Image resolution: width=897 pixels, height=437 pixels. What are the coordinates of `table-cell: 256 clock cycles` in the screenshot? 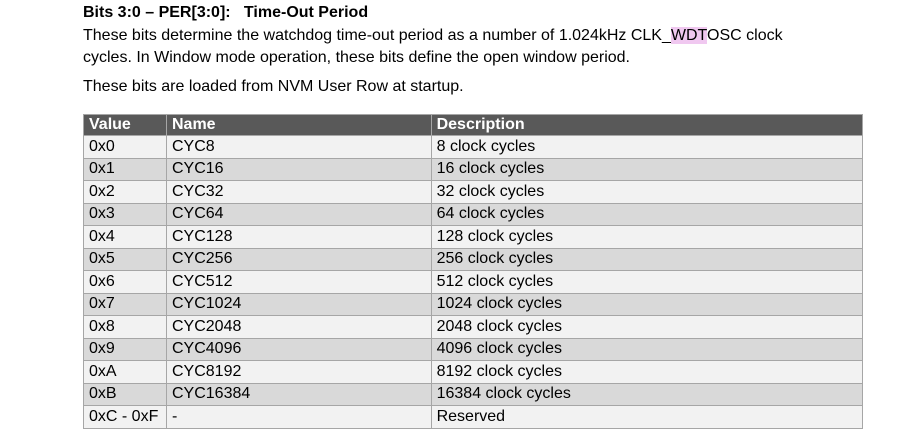 It's located at (647, 259).